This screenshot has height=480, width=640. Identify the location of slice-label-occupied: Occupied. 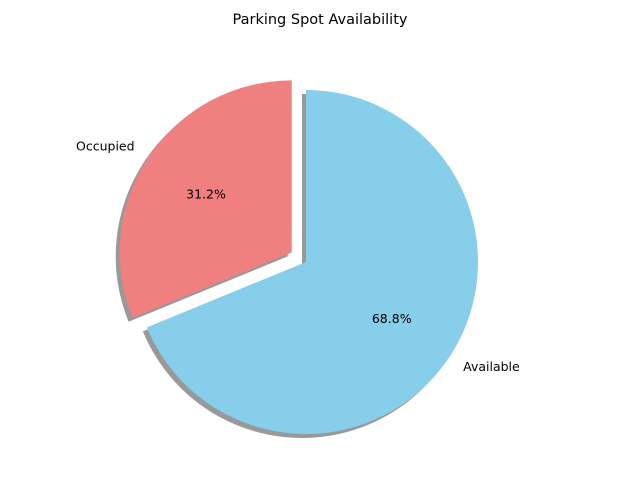
(105, 146).